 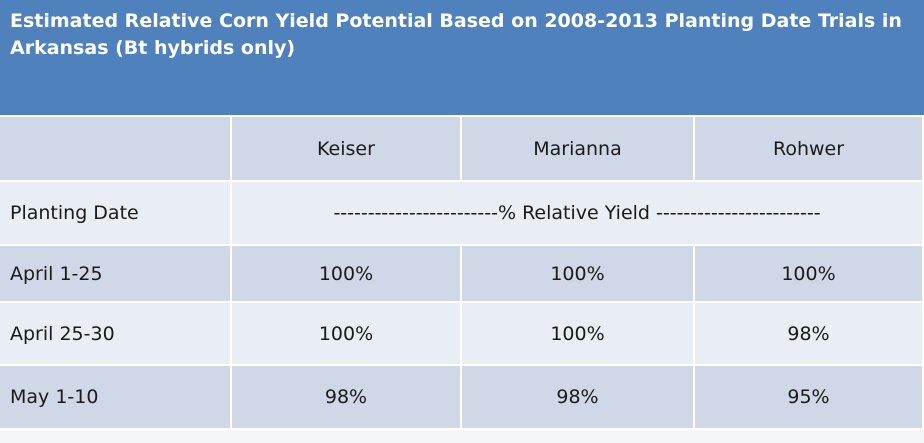 I want to click on column-header: Rohwer, so click(x=809, y=149).